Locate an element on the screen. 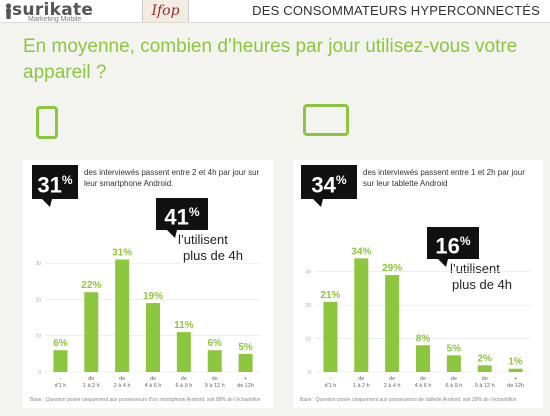  bar-value-label: 31% is located at coordinates (122, 253).